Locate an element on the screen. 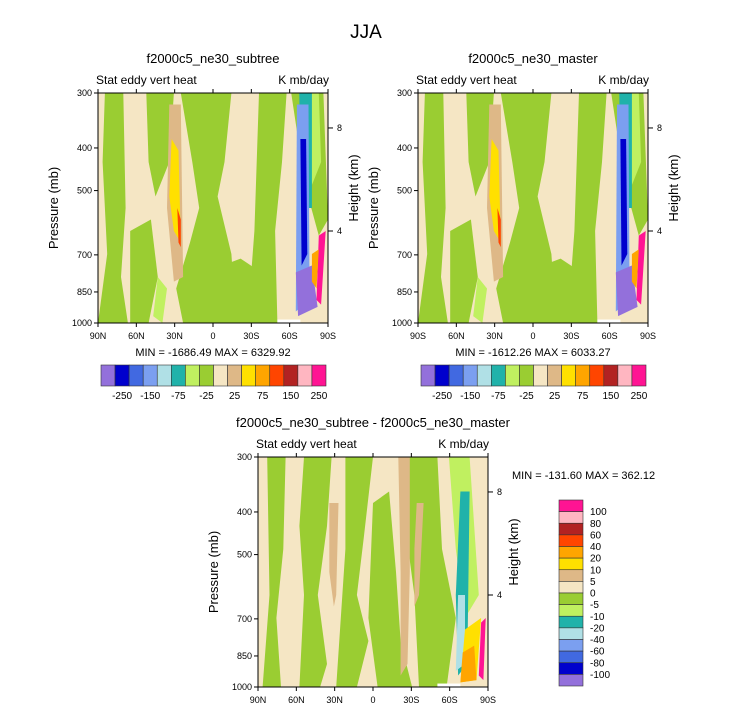 This screenshot has height=711, width=733. colorbar-label: 75 is located at coordinates (263, 396).